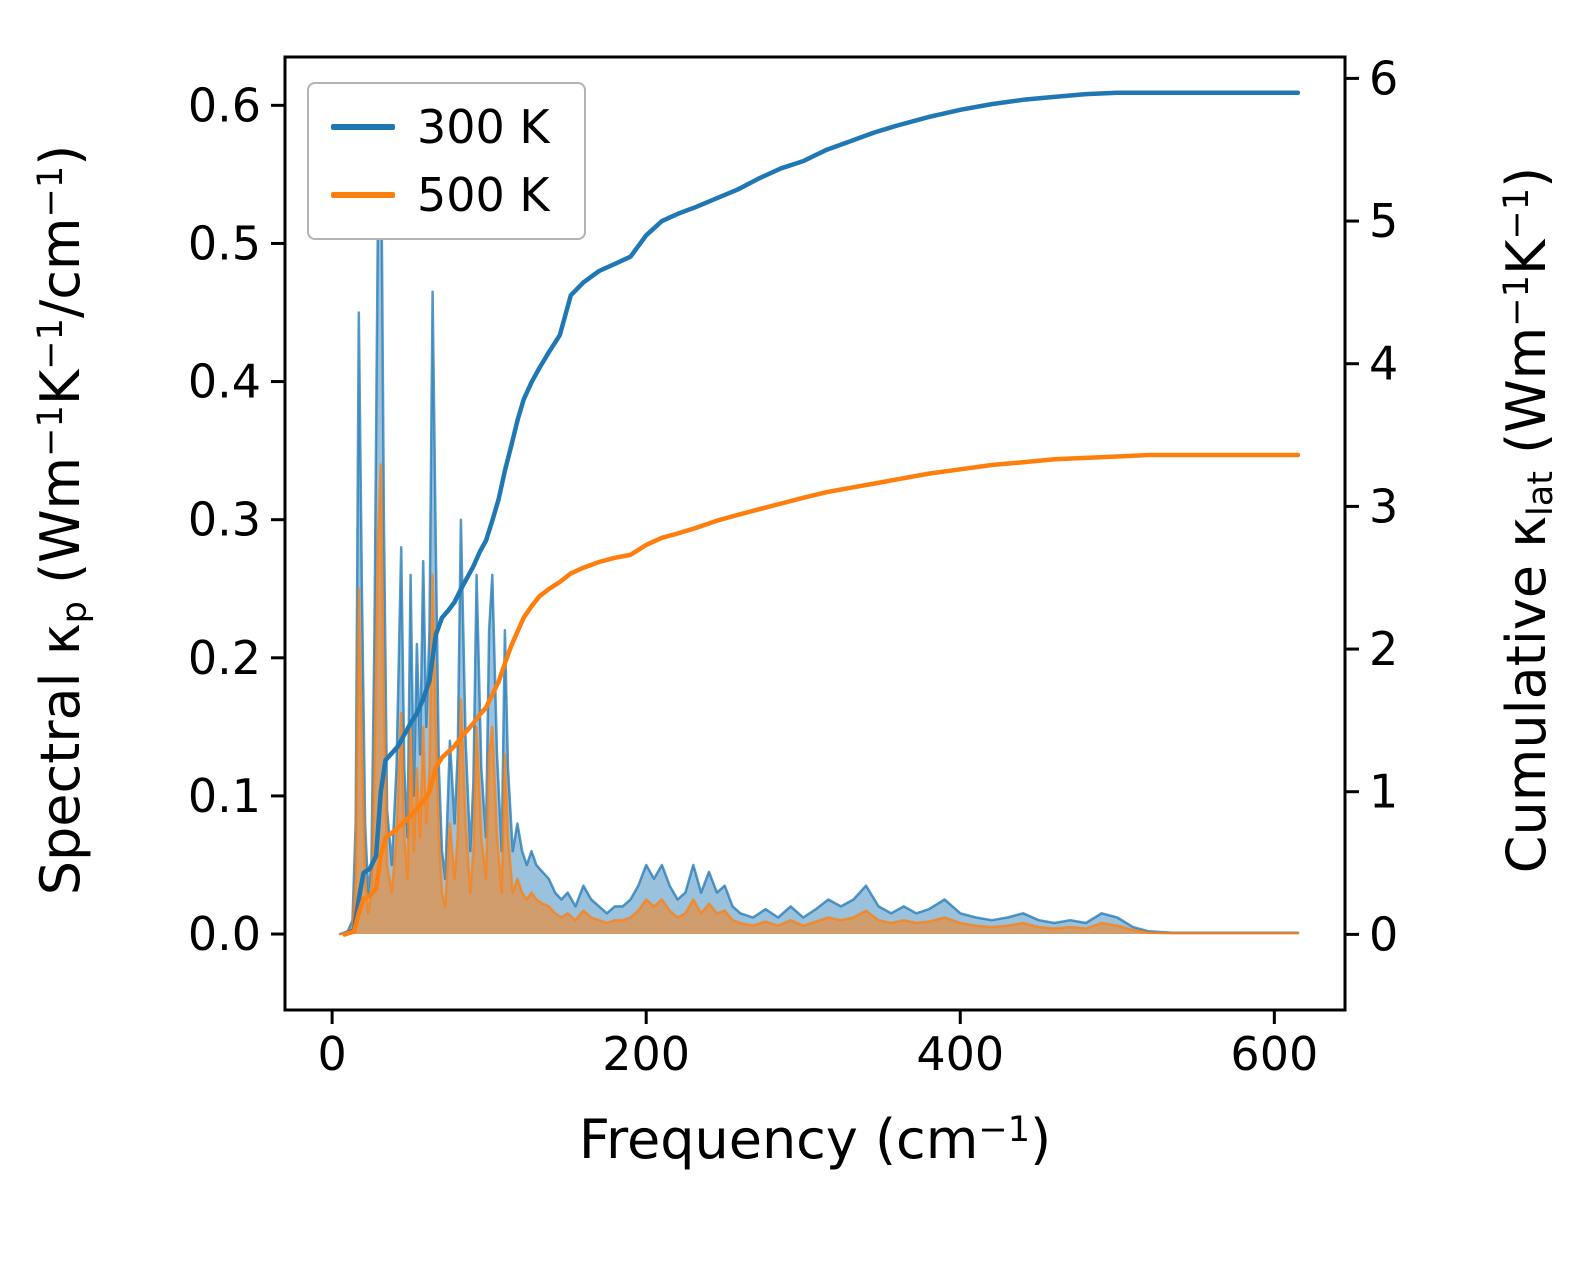 The image size is (1586, 1264). What do you see at coordinates (646, 1054) in the screenshot?
I see `x-tick-label: 200` at bounding box center [646, 1054].